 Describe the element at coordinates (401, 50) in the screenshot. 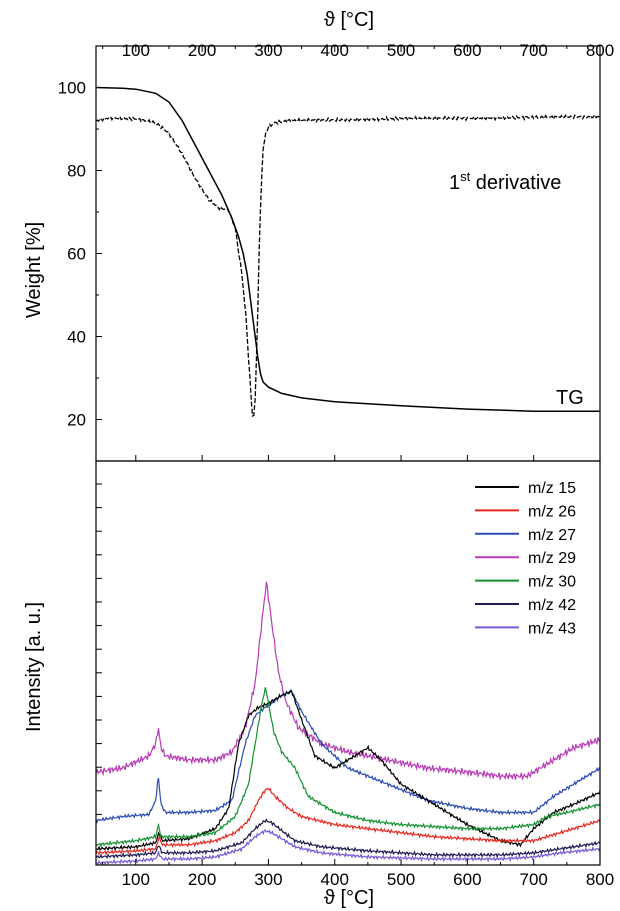

I see `top-x-tick-label: 500` at that location.